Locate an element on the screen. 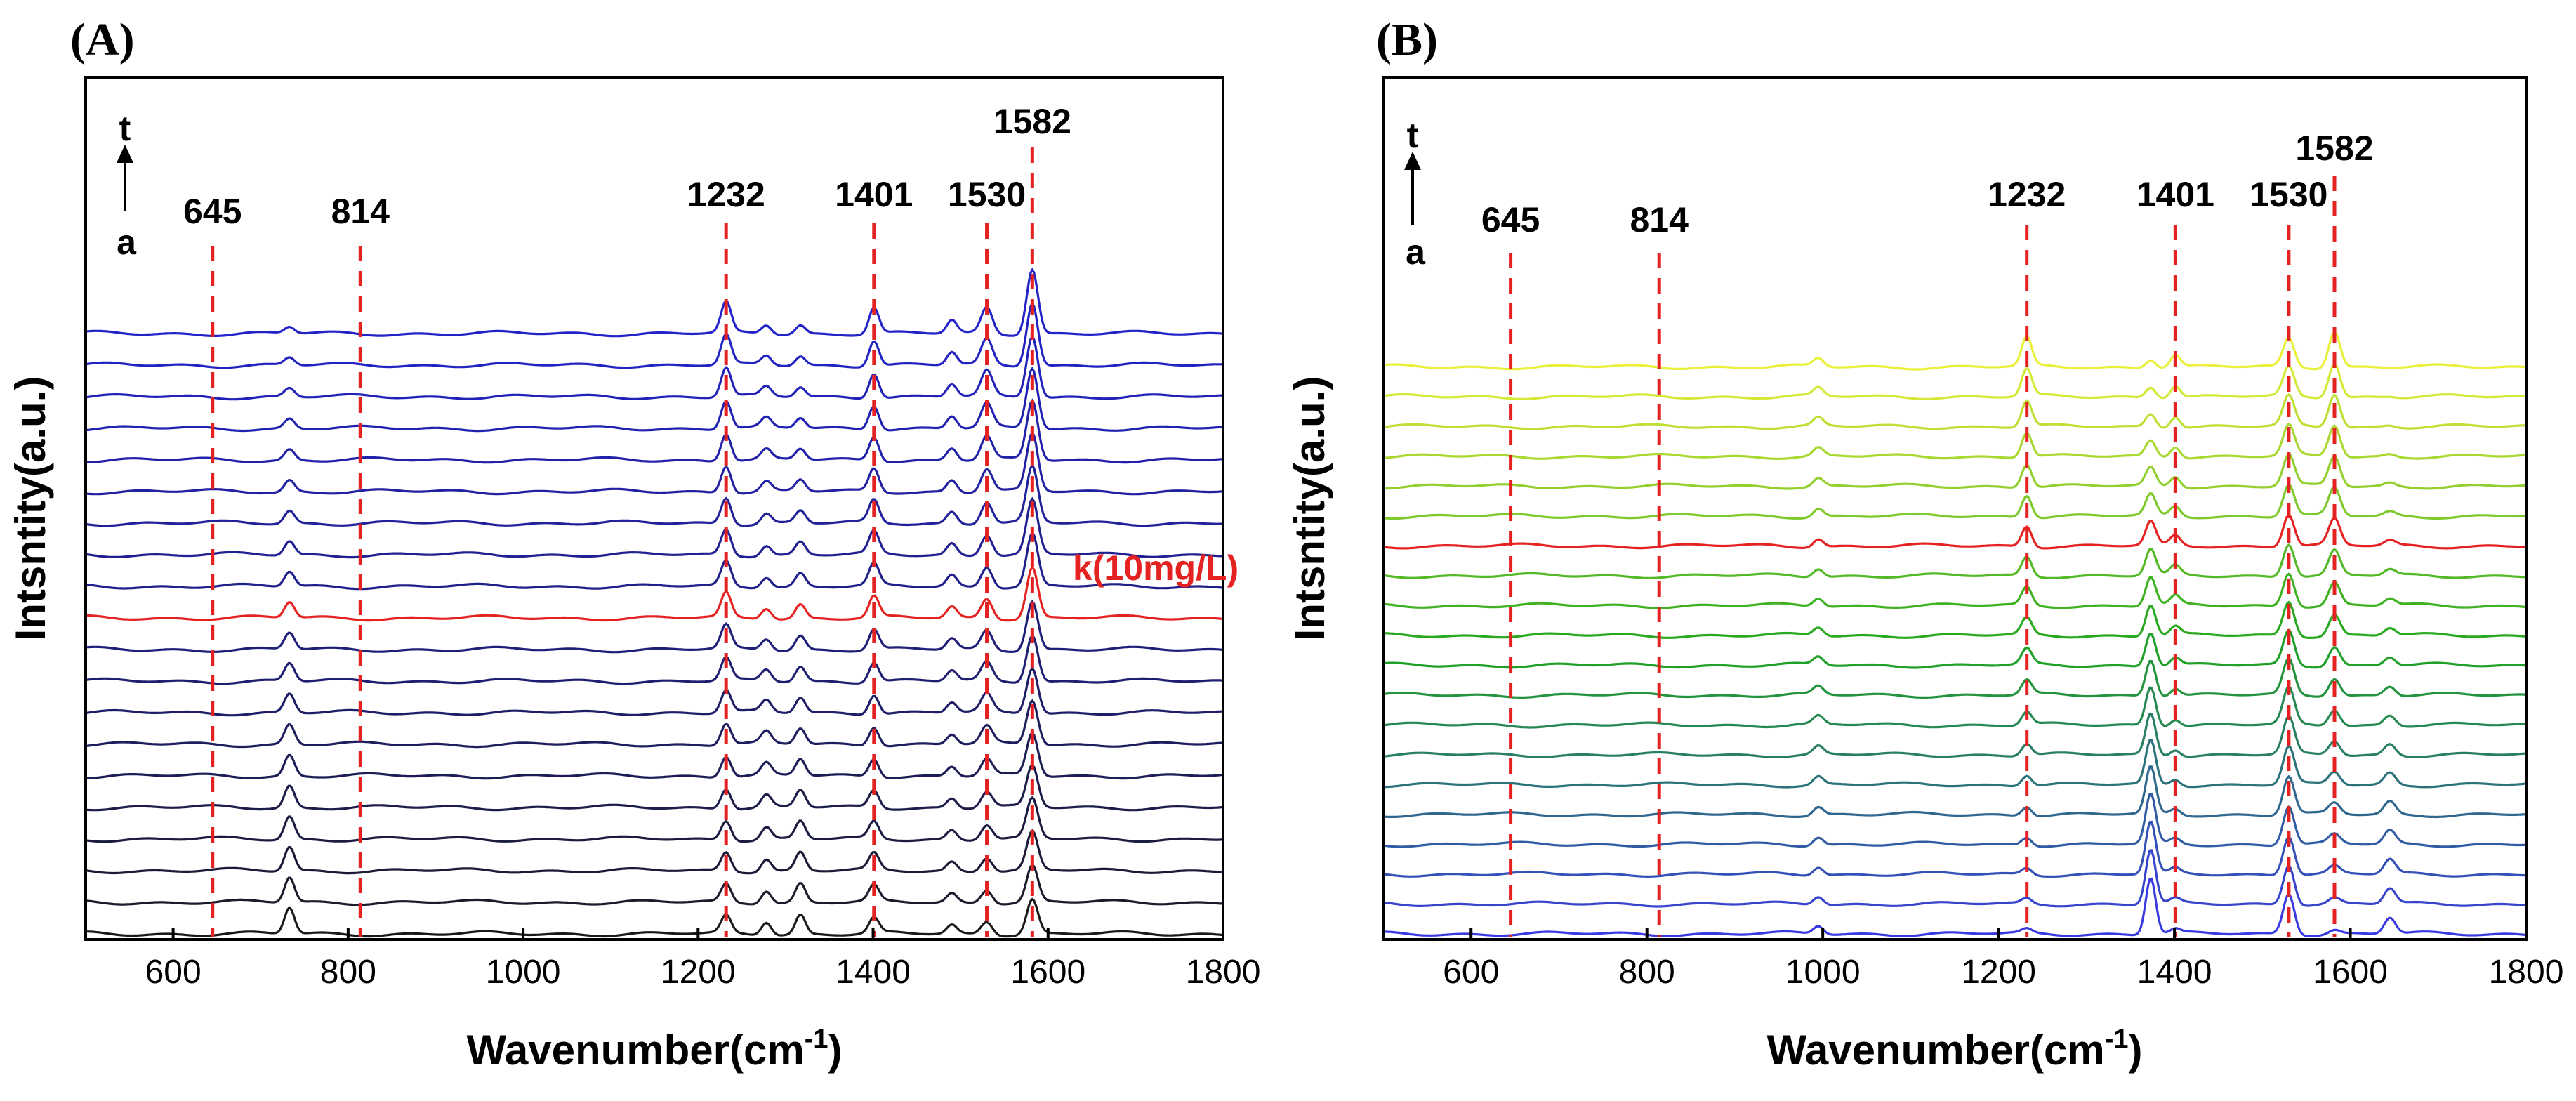 The height and width of the screenshot is (1101, 2576). panel-b-x-axis-title: Wavenumber(cm-1) is located at coordinates (1954, 1049).